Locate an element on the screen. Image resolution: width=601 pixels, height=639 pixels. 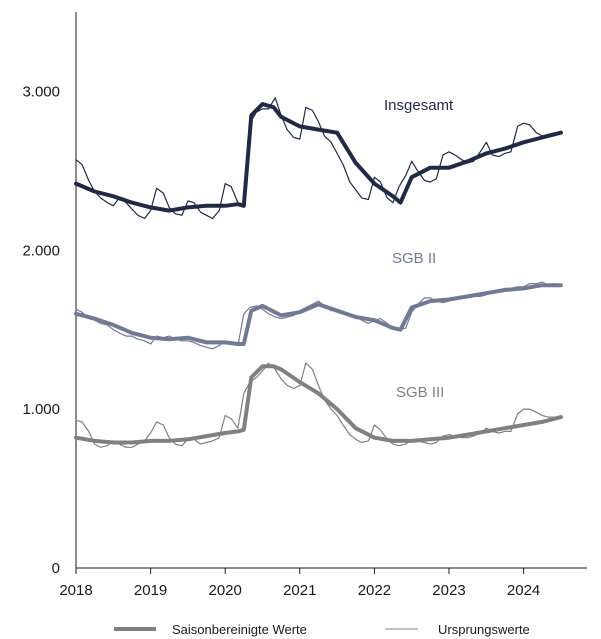
x-axis: 2018 2019 2020 2021 2022 2023 2024 is located at coordinates (323, 583).